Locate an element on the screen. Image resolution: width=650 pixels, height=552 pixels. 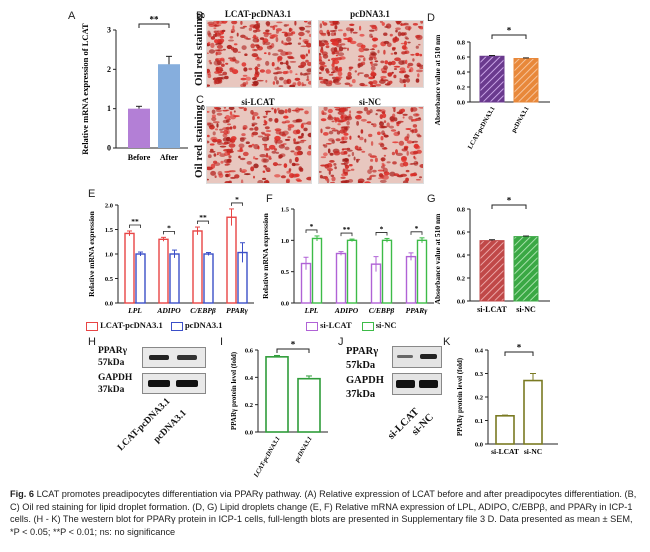
chart-g-sig-label: * is located at coordinates (509, 201).